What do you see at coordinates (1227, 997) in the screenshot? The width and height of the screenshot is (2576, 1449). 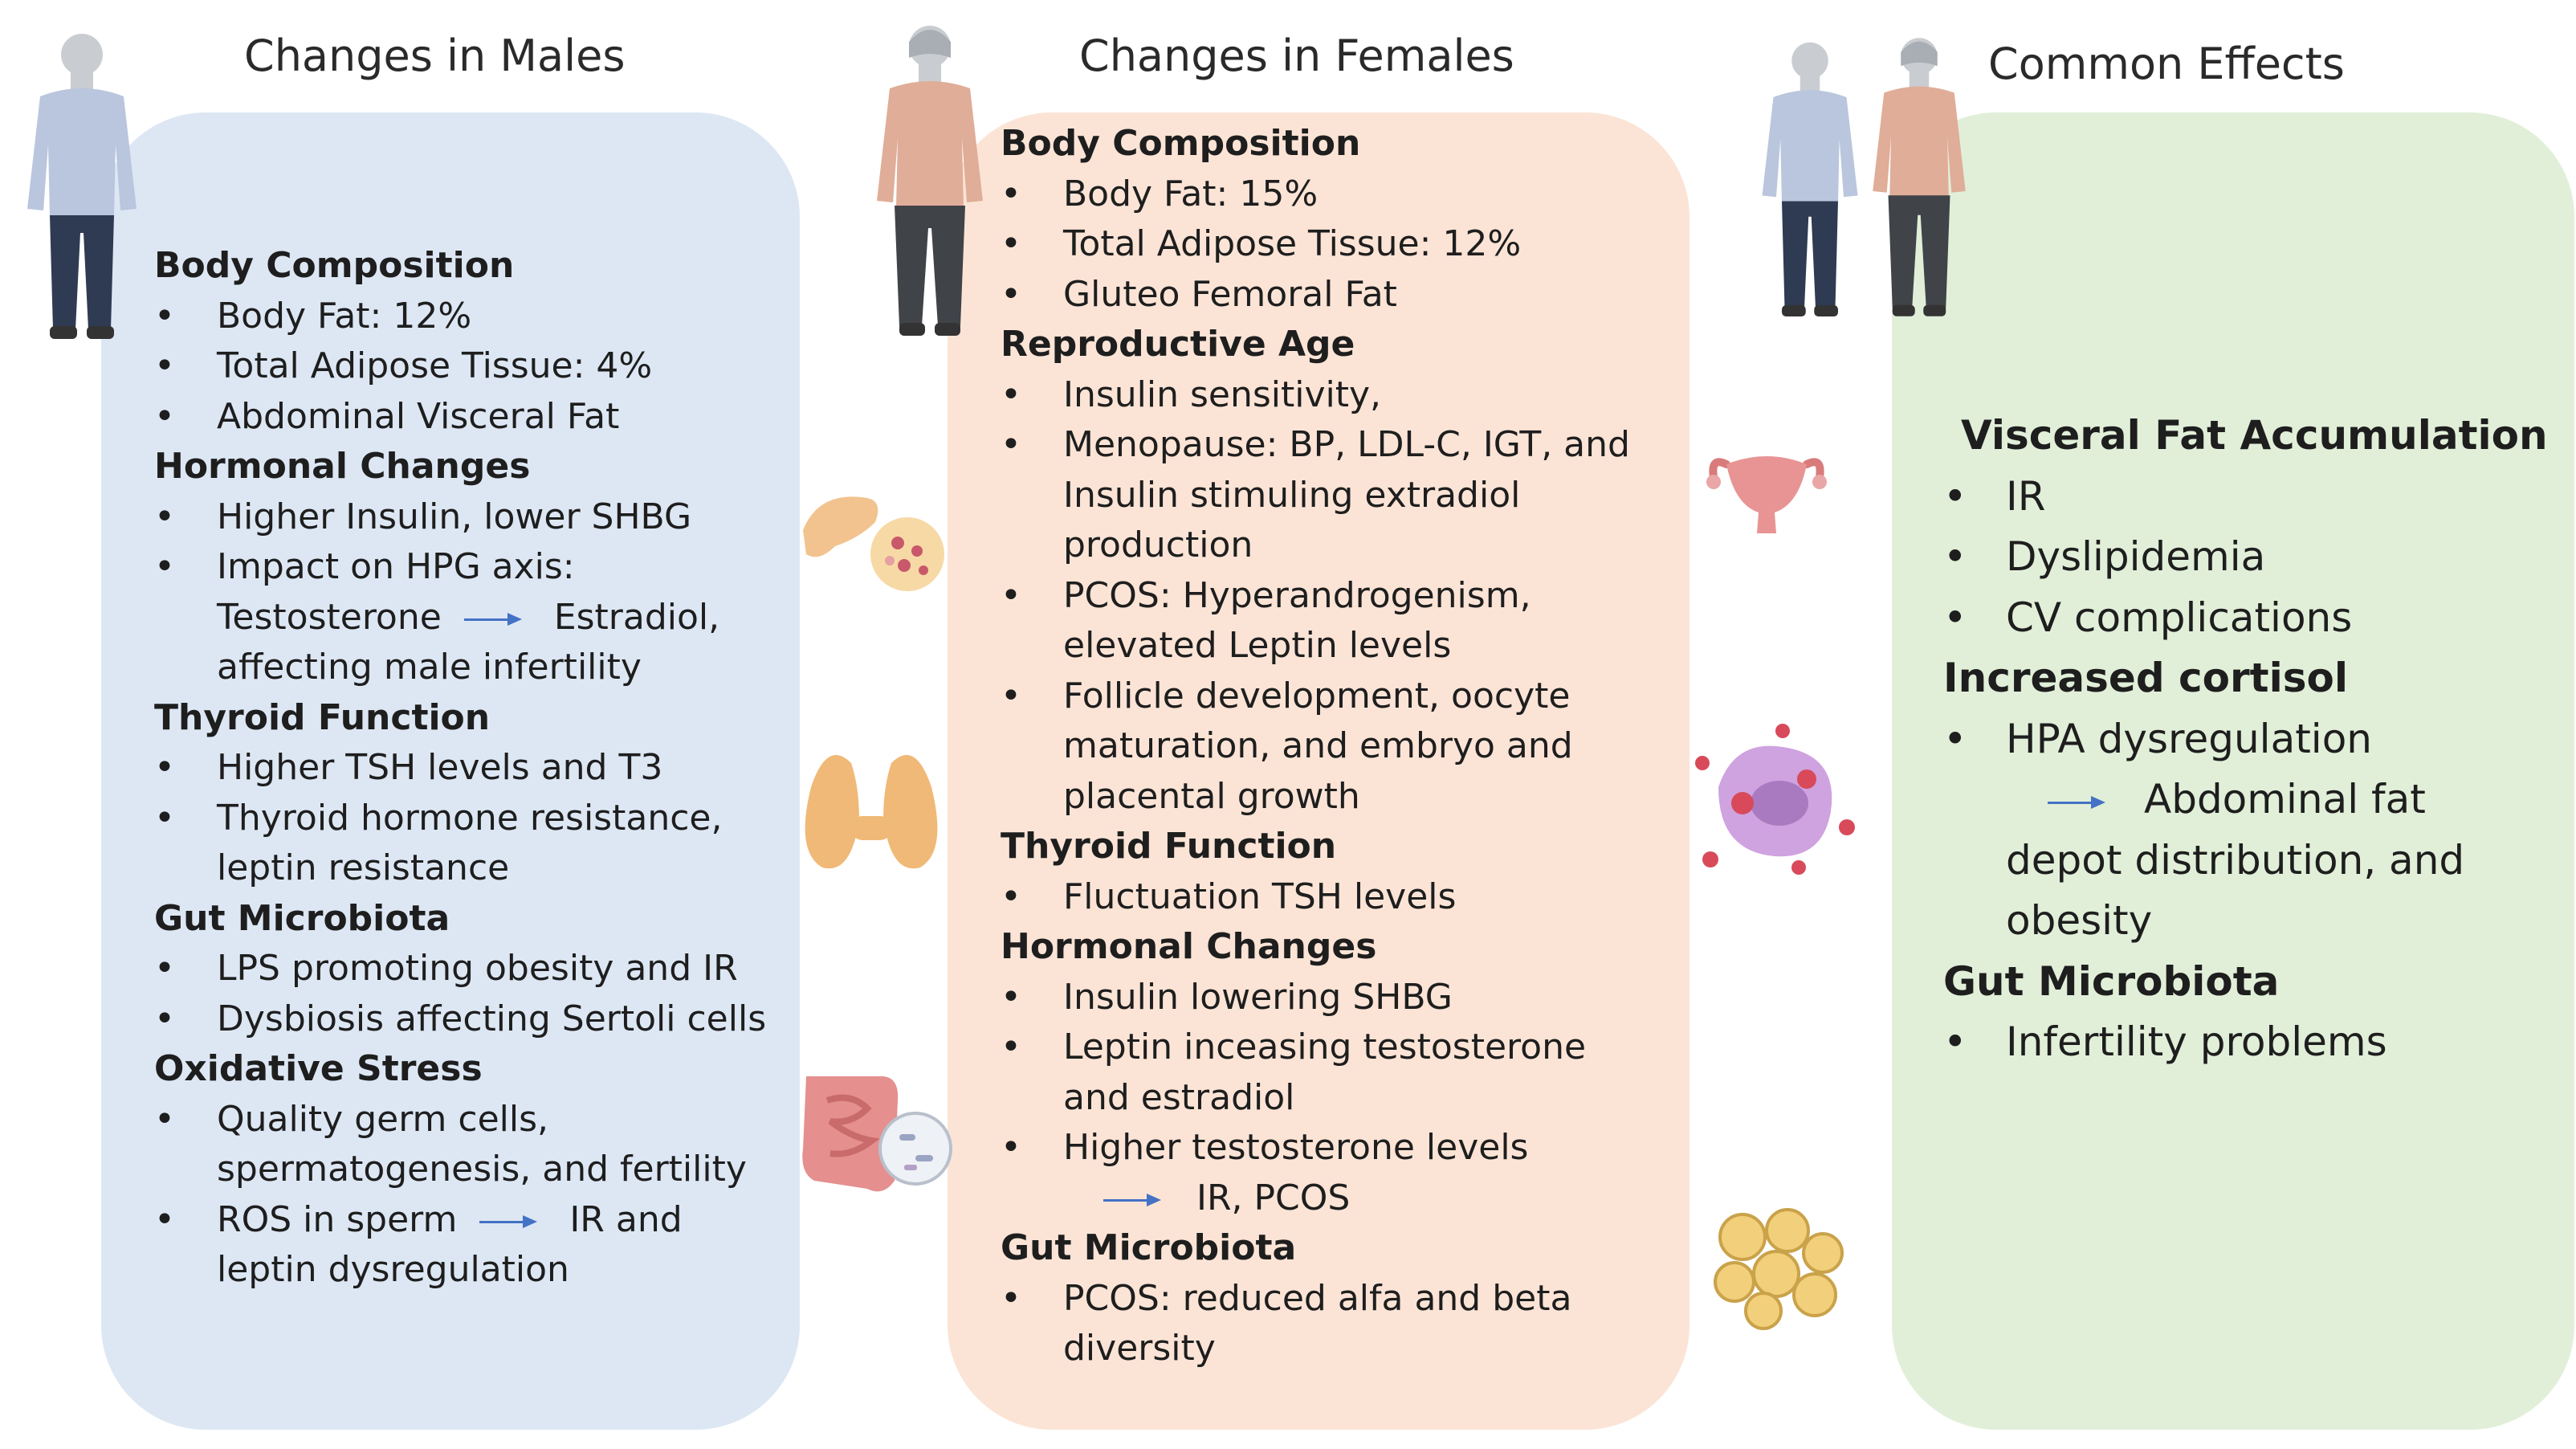 I see `list-item: • Insulin lowering SHBG` at bounding box center [1227, 997].